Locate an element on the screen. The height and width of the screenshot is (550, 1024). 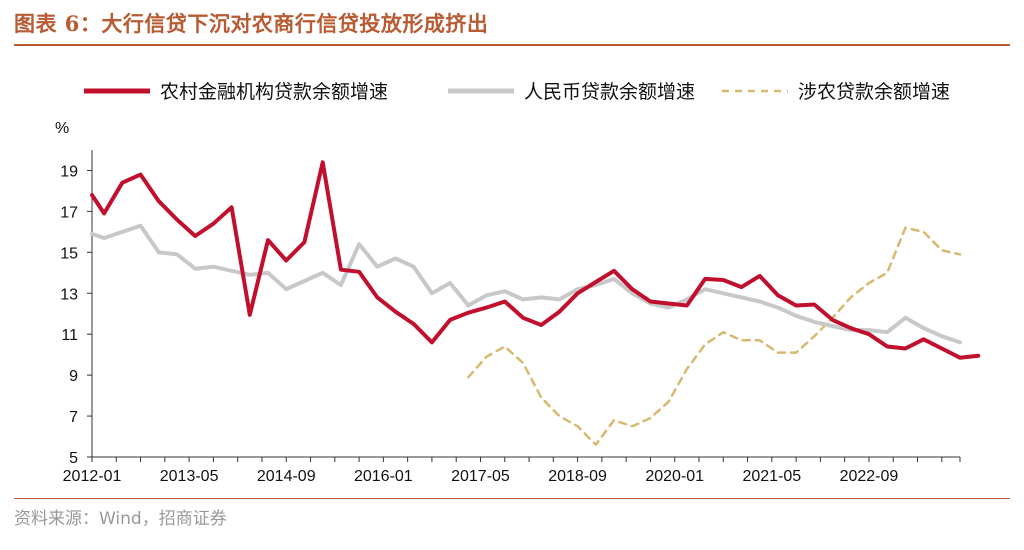
y-tick-label: 11 is located at coordinates (69, 335).